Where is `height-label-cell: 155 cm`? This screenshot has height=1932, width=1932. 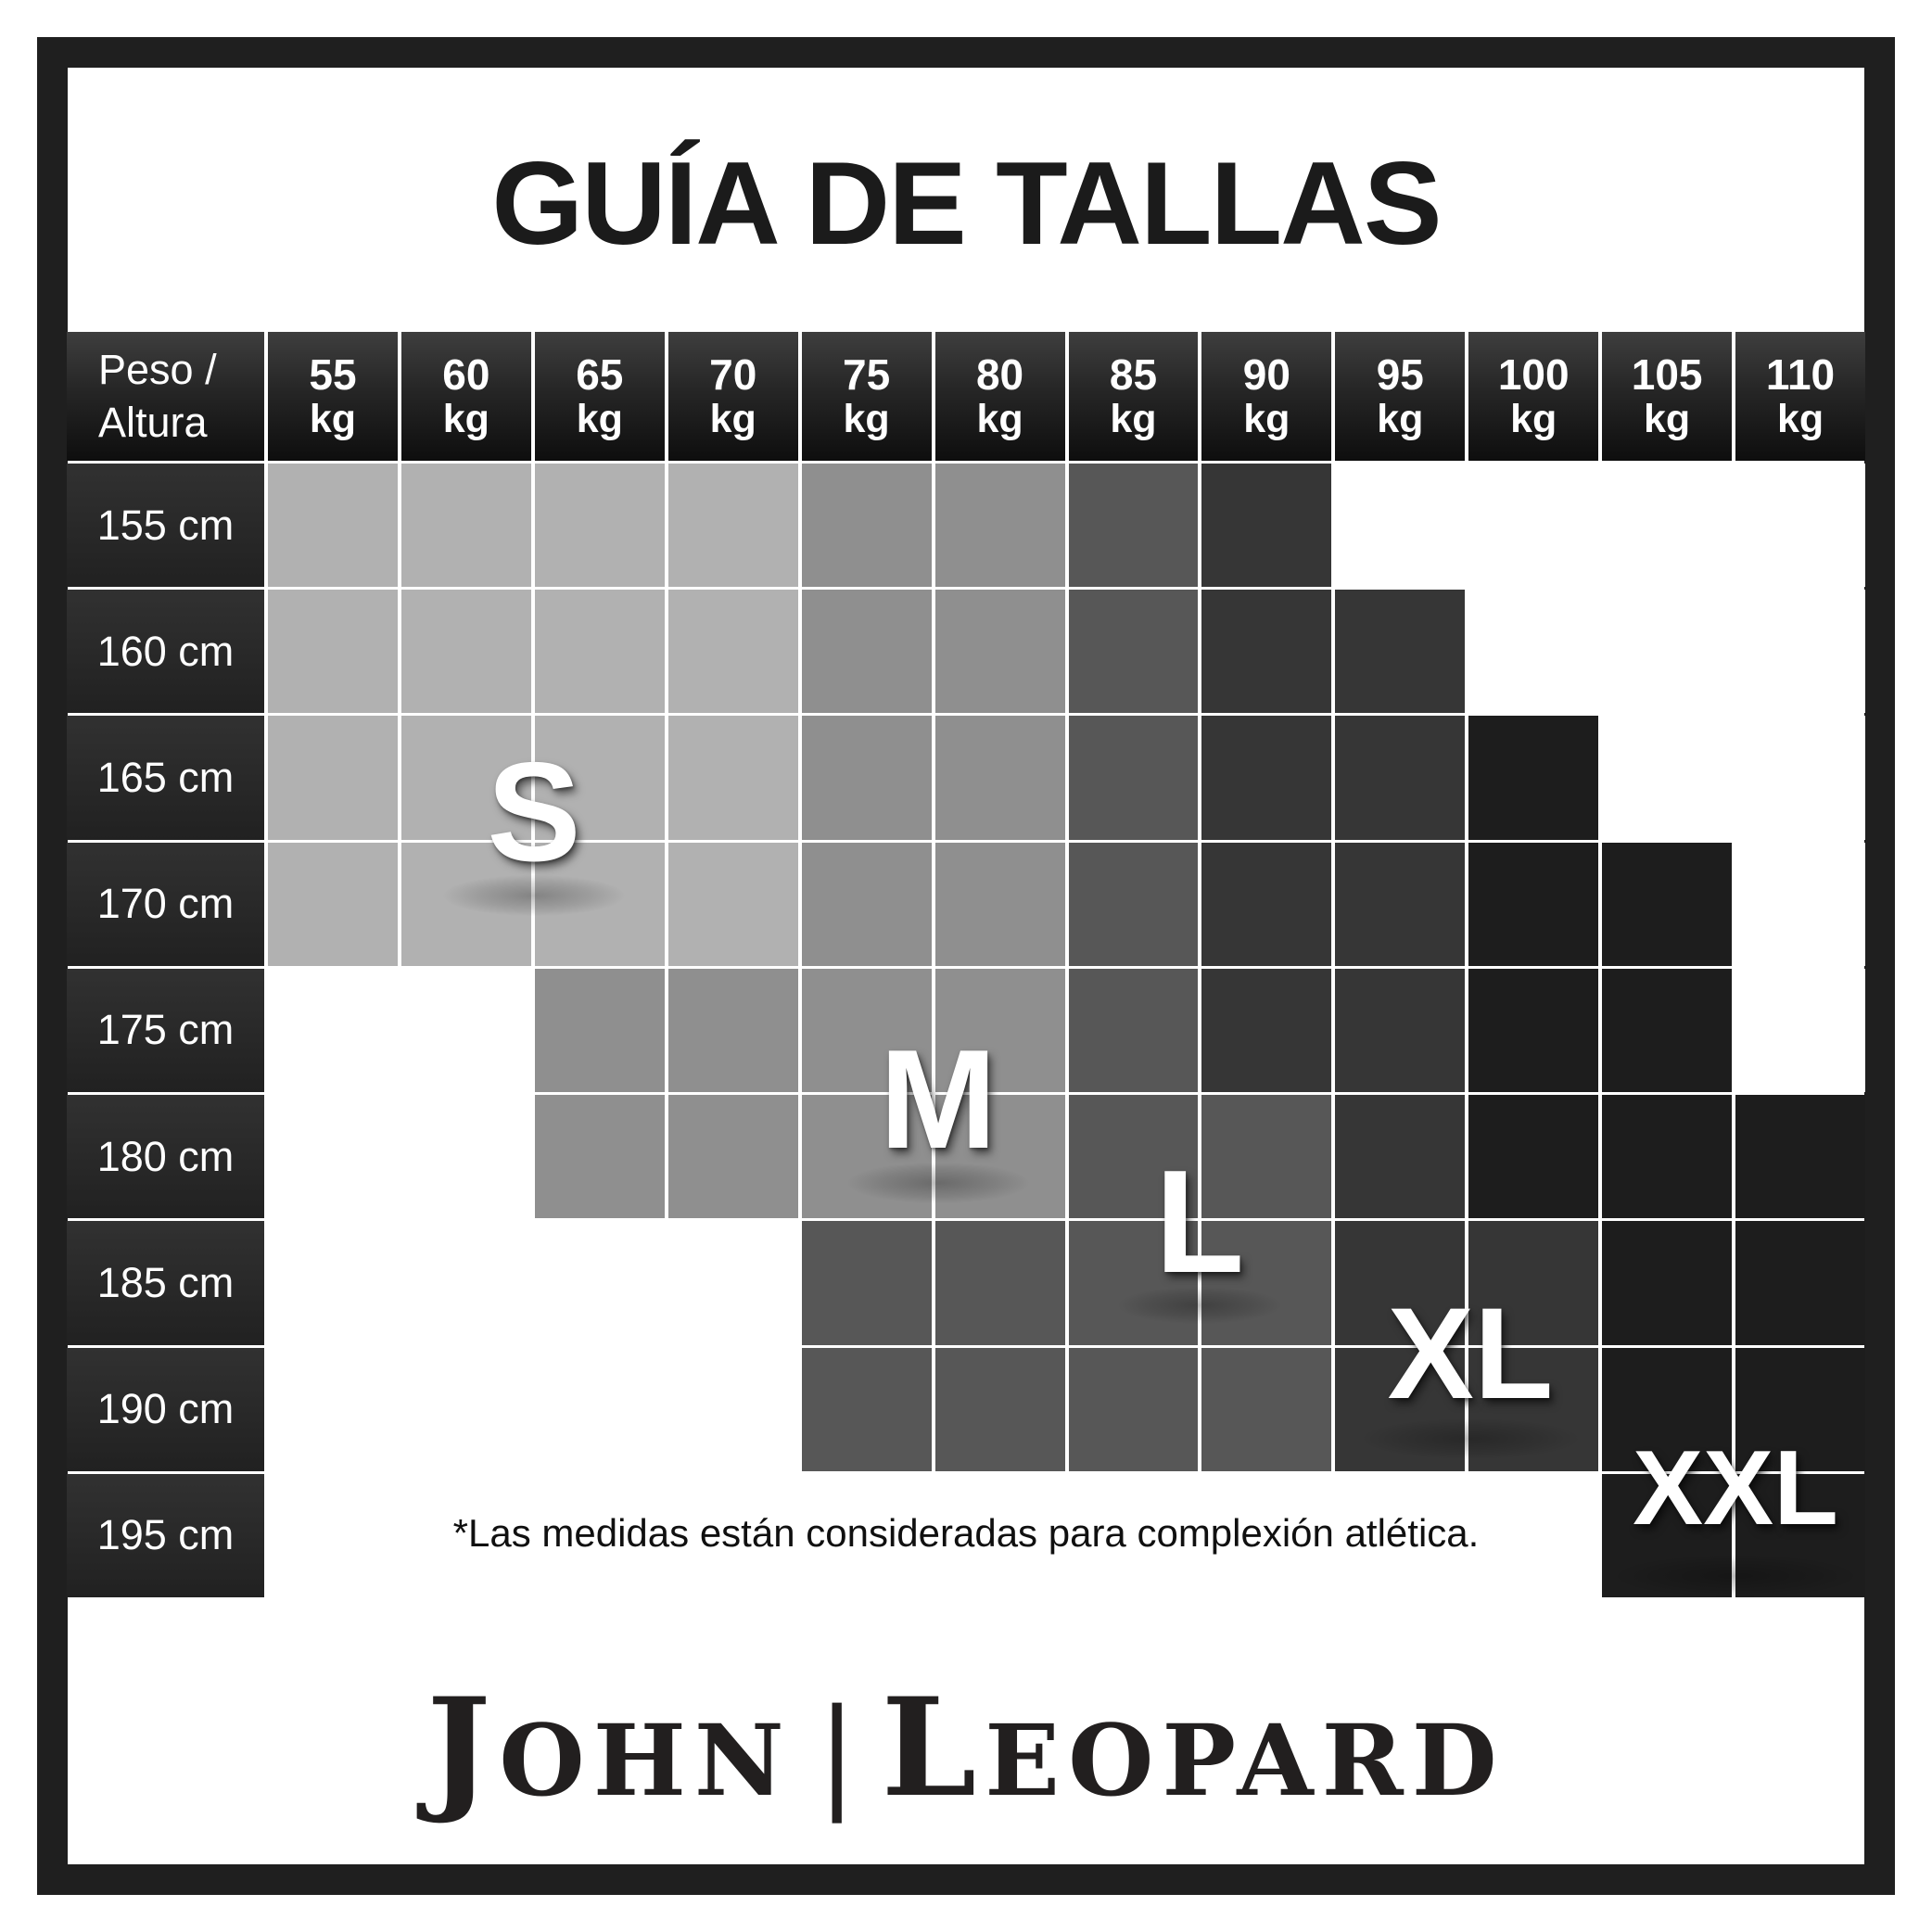 height-label-cell: 155 cm is located at coordinates (165, 526).